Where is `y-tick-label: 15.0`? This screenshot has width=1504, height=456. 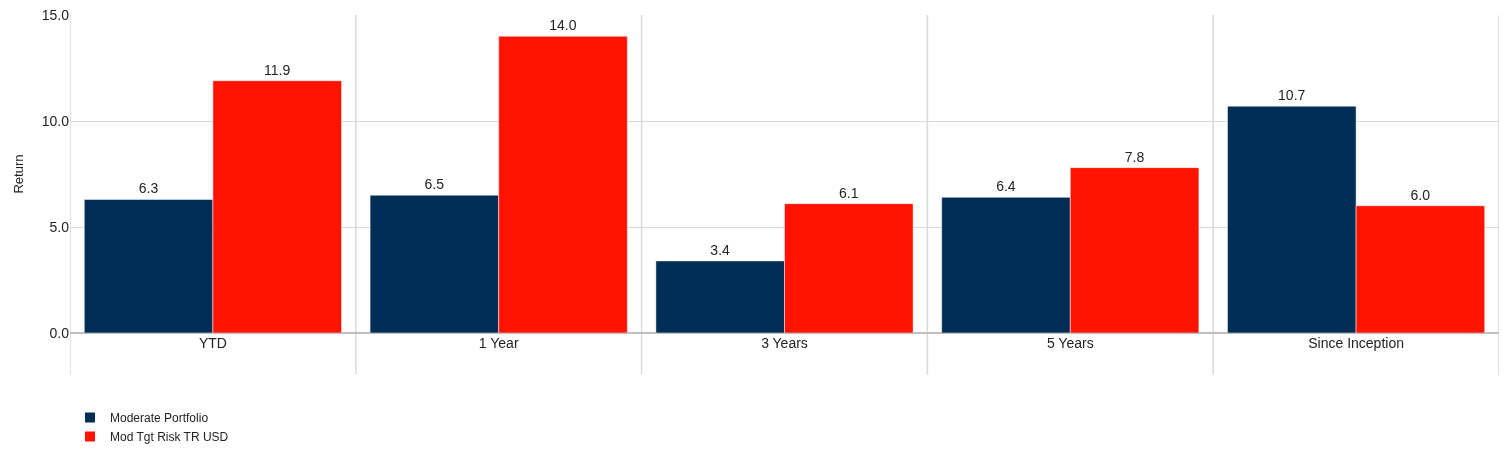
y-tick-label: 15.0 is located at coordinates (55, 14).